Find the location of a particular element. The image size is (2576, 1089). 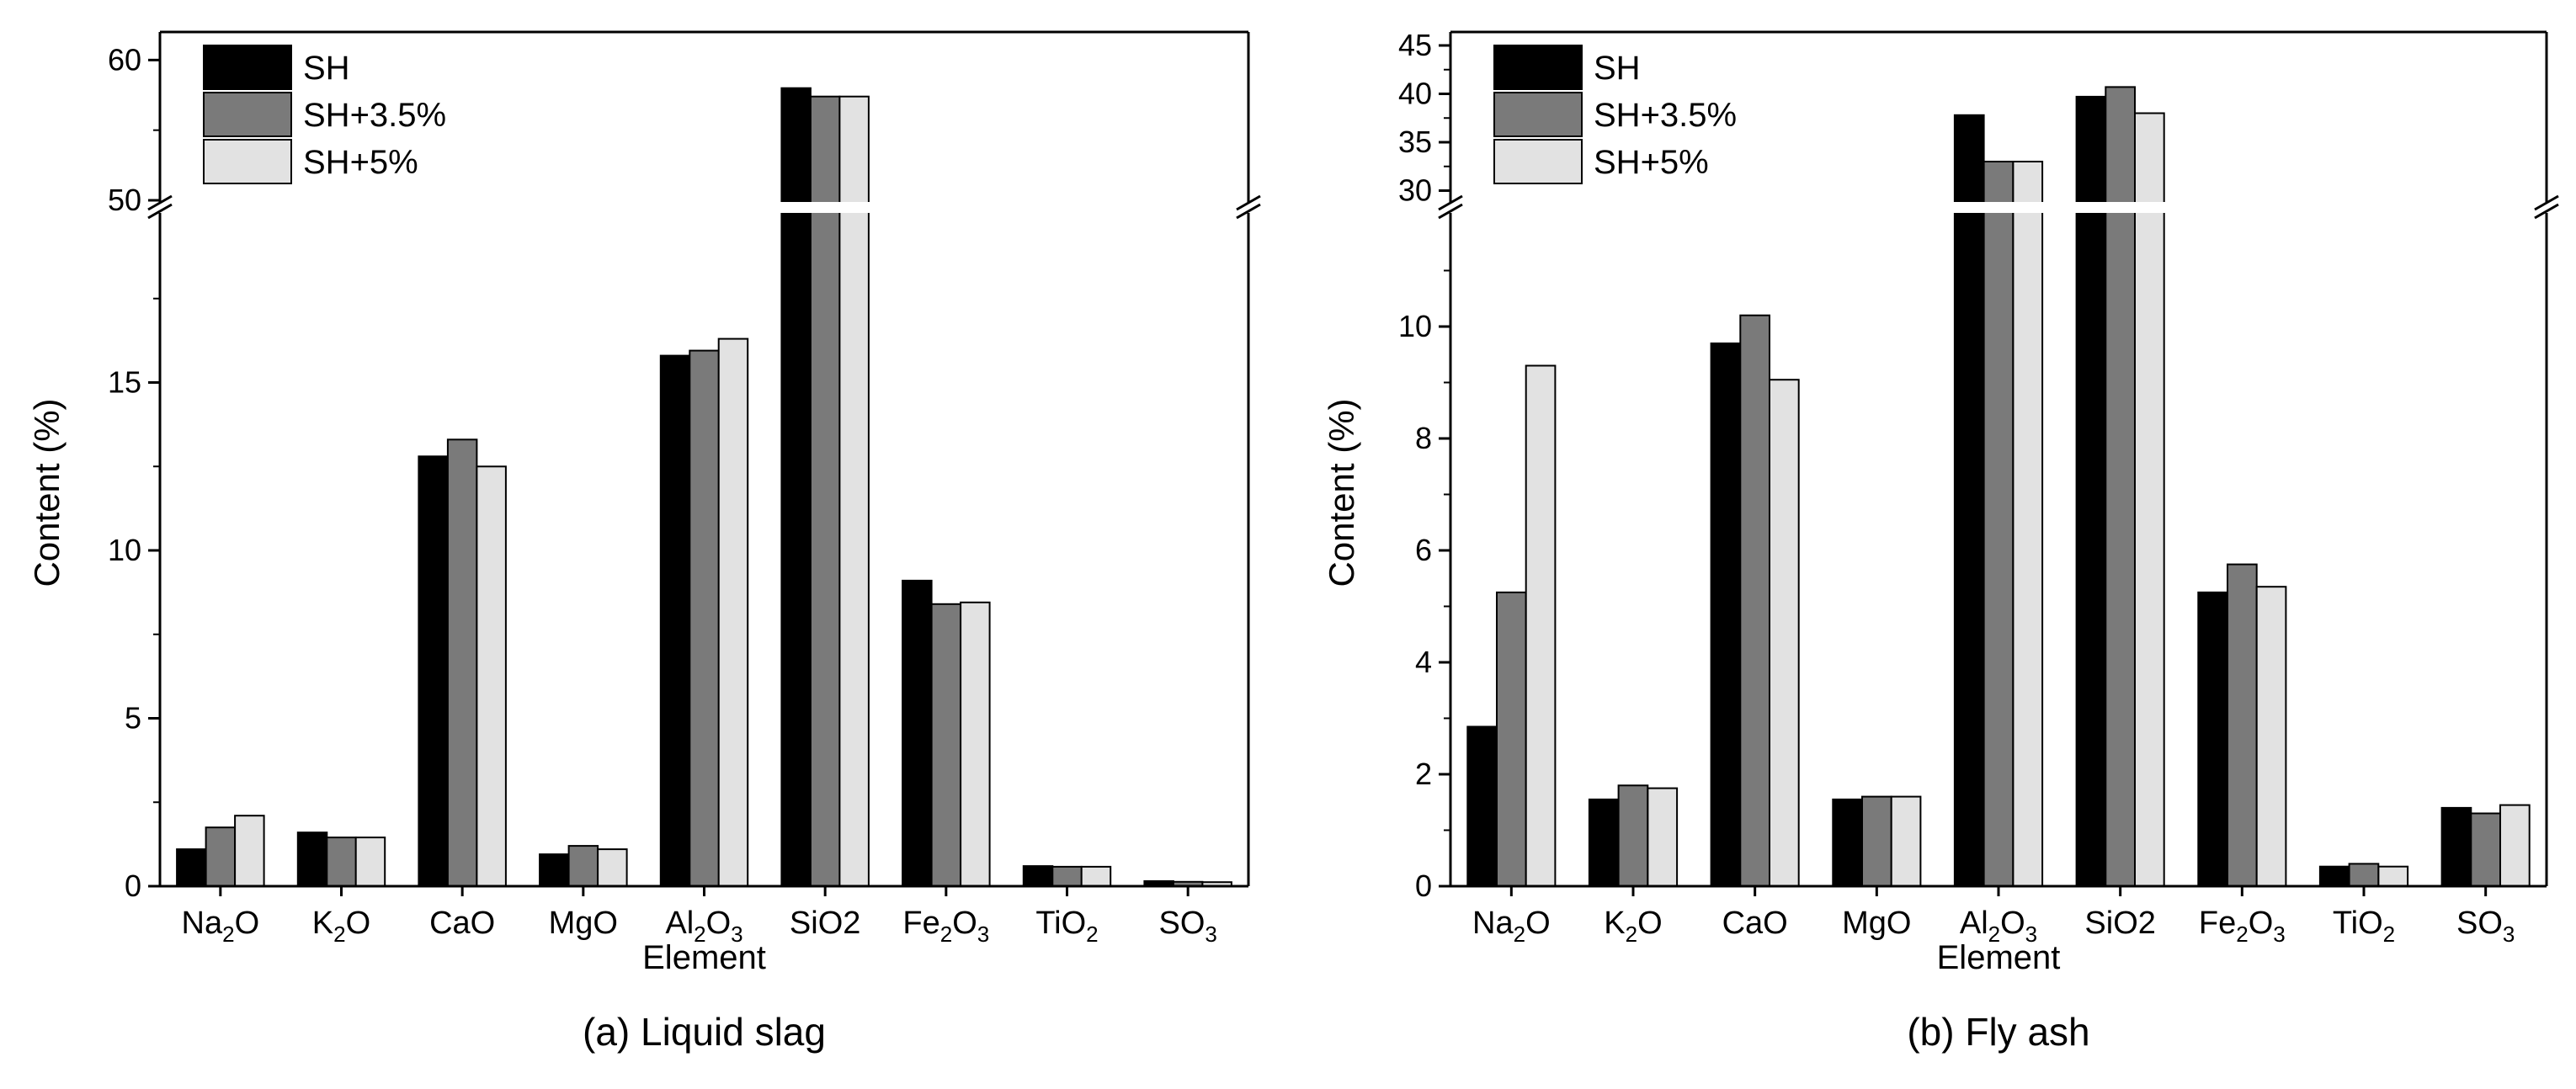

panel-caption: (b) Fly ash is located at coordinates (1998, 1032).